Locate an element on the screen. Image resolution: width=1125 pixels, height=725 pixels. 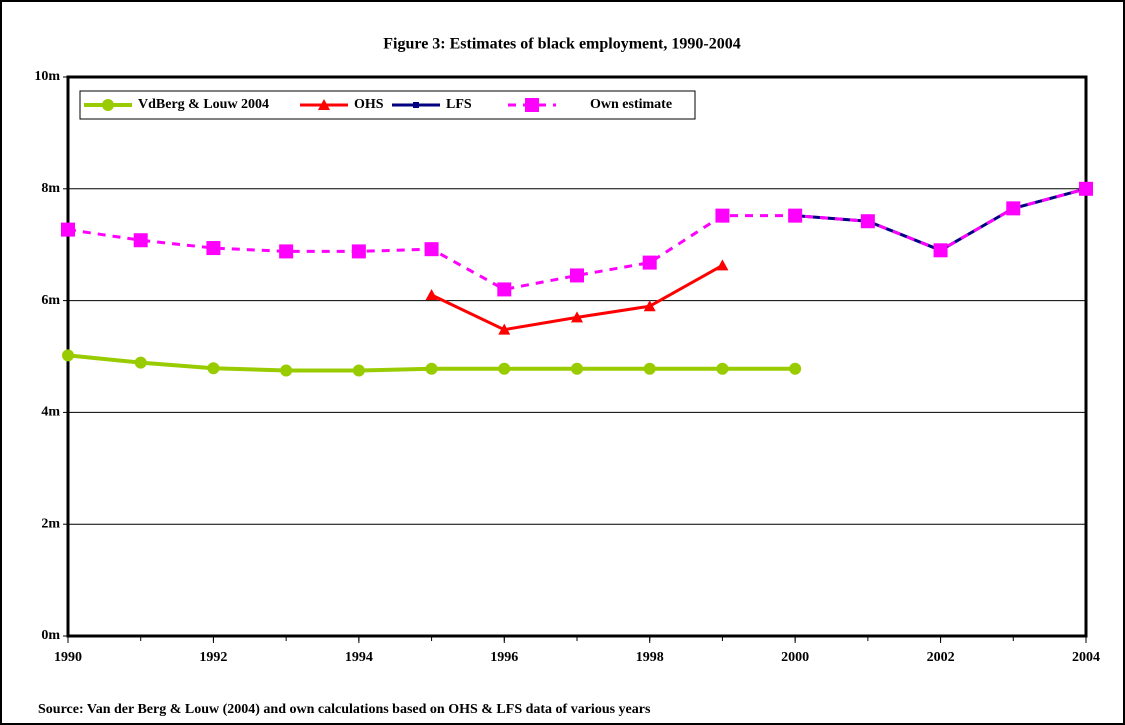
series-line is located at coordinates (577, 239).